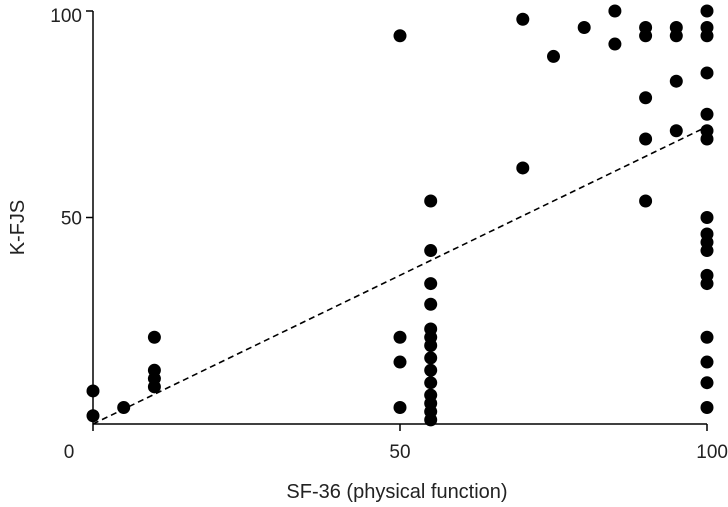  I want to click on x-axis-title: SF-36 (physical function), so click(396, 492).